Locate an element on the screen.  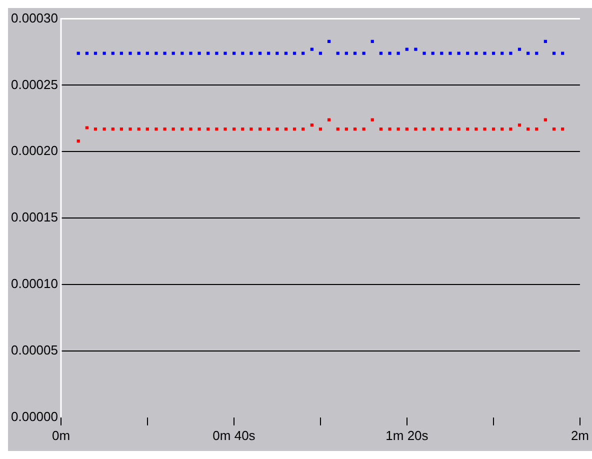
y-tick-label: 0.00020 is located at coordinates (34, 150).